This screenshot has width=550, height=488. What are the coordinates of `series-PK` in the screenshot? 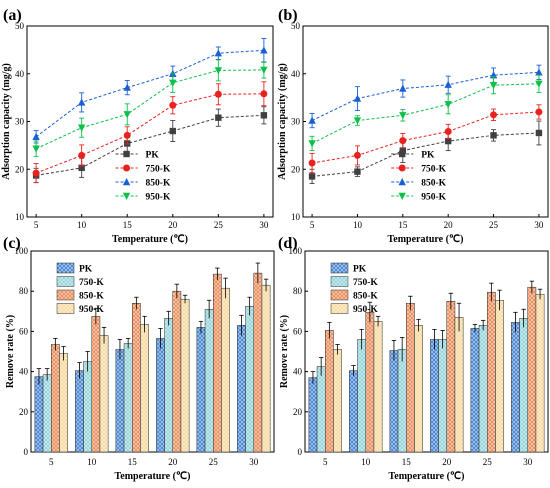 It's located at (414, 382).